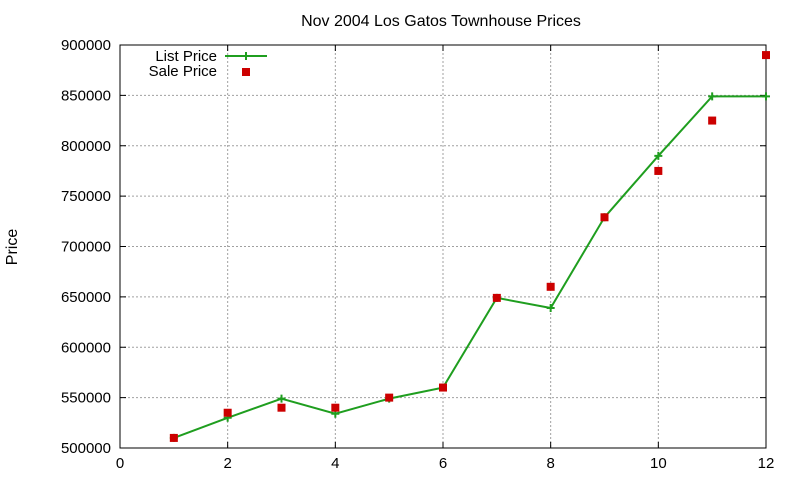  I want to click on x-tick-label: 2, so click(227, 463).